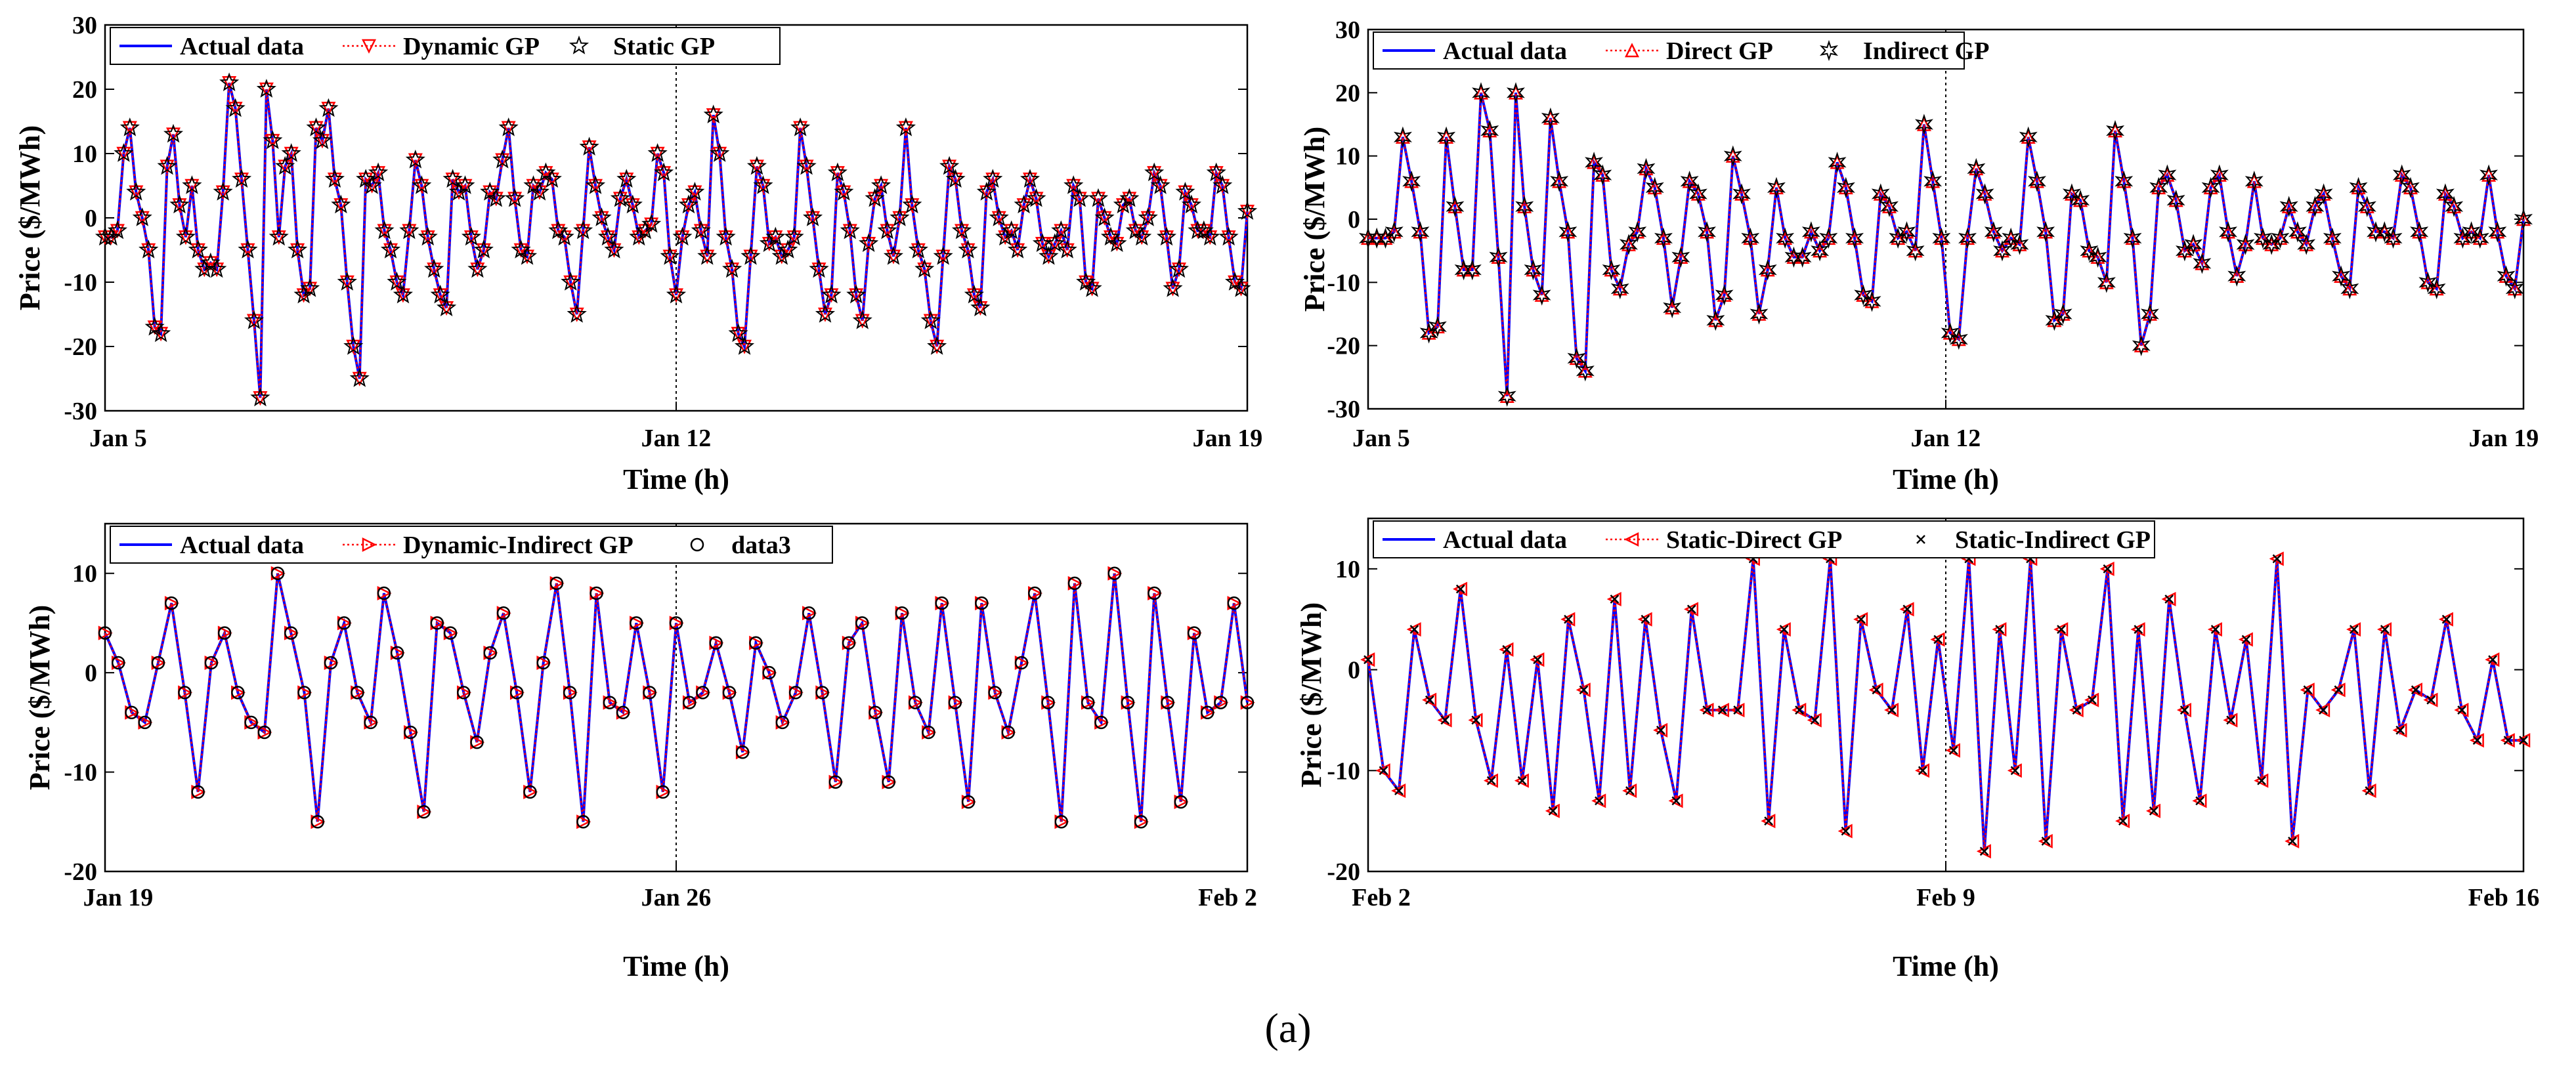 The height and width of the screenshot is (1067, 2576). Describe the element at coordinates (518, 545) in the screenshot. I see `legend-label: Dynamic-Indirect GP` at that location.